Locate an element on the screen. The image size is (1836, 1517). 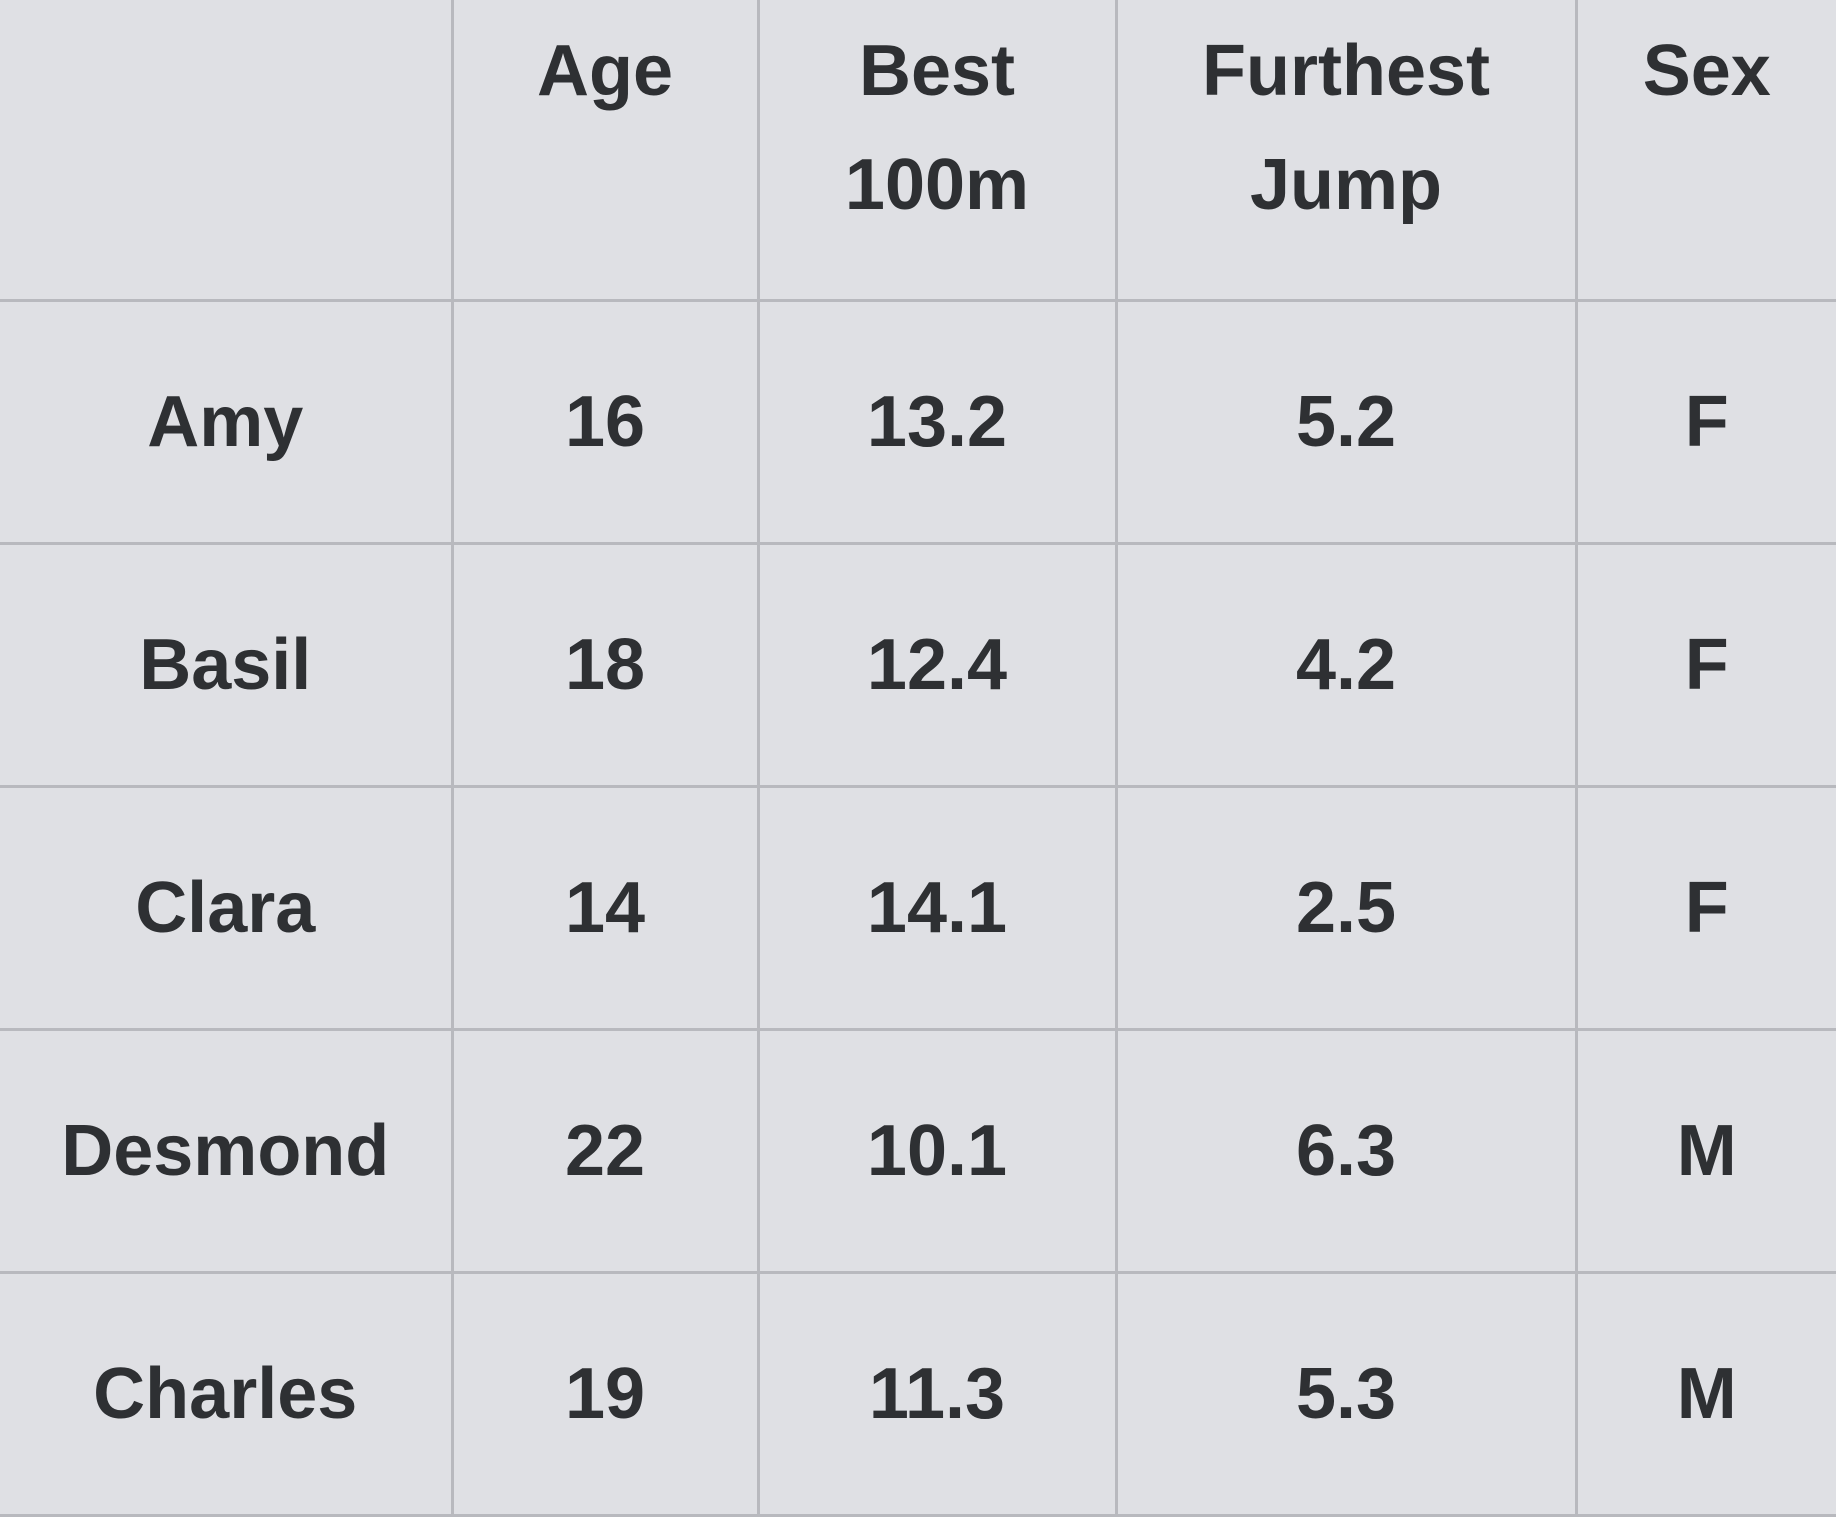
header-best-100m: Best 100m is located at coordinates (937, 150).